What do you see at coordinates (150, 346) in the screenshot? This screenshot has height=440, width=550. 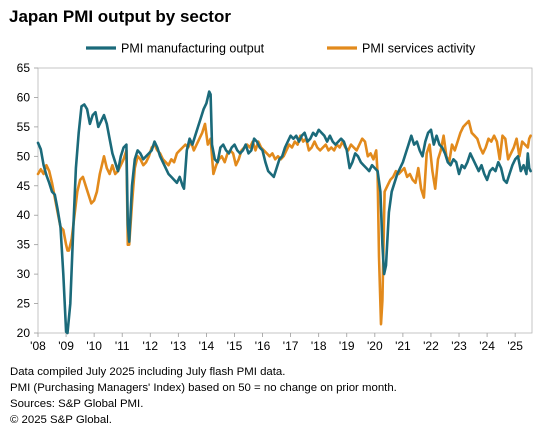 I see `x-tick-label: '12` at bounding box center [150, 346].